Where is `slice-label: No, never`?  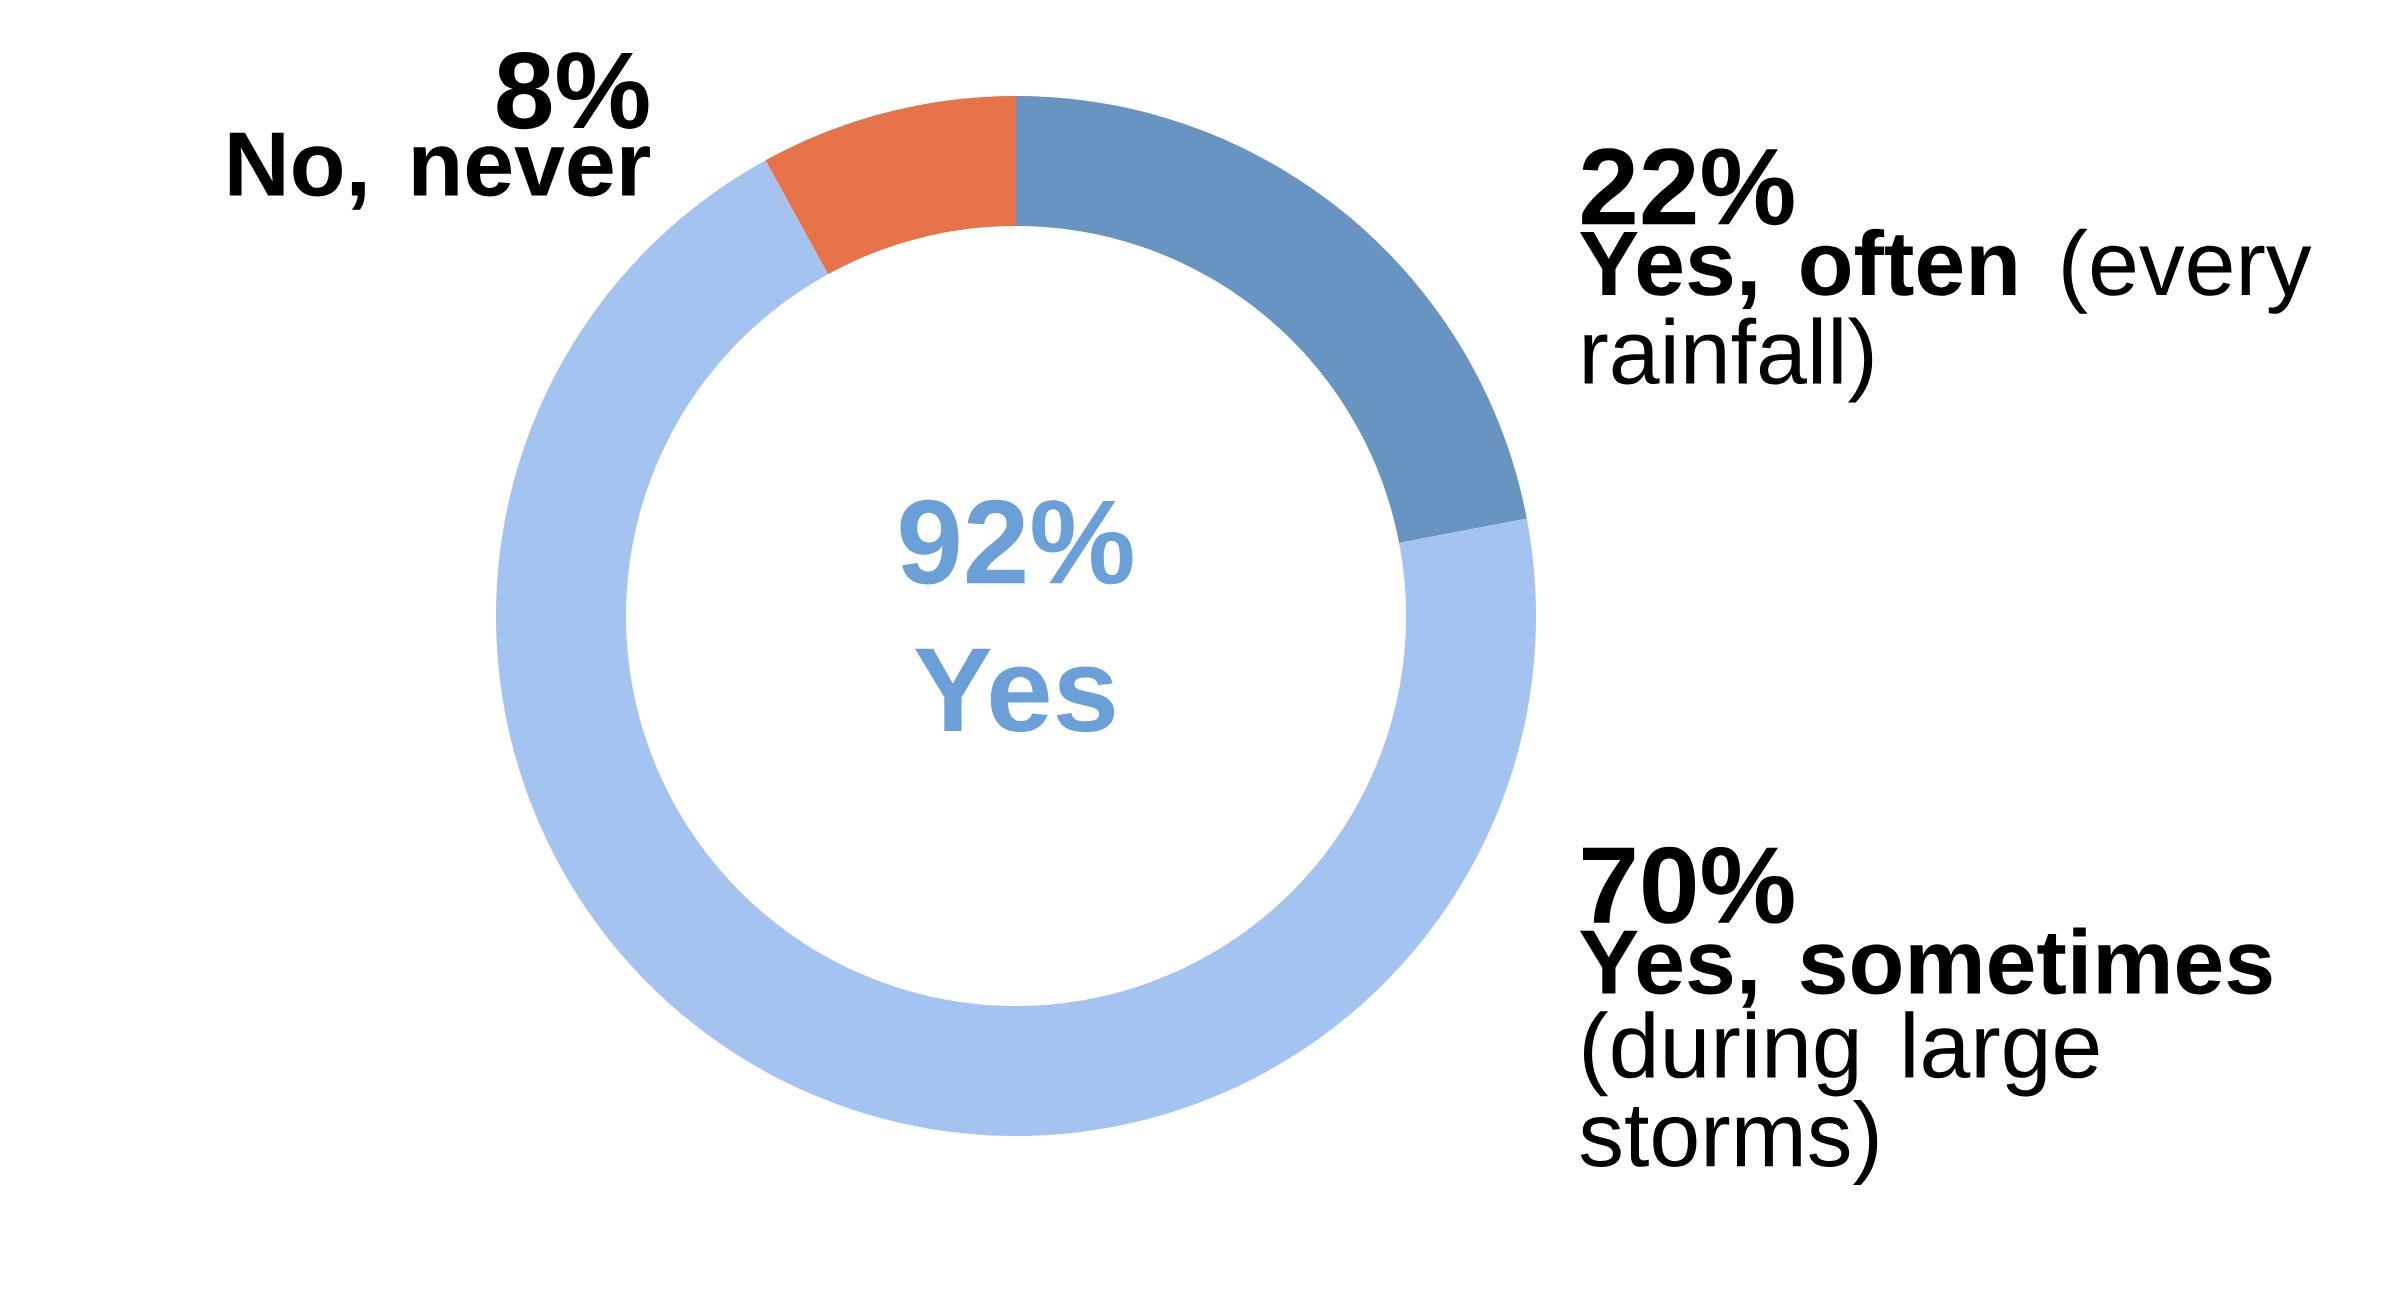
slice-label: No, never is located at coordinates (439, 171).